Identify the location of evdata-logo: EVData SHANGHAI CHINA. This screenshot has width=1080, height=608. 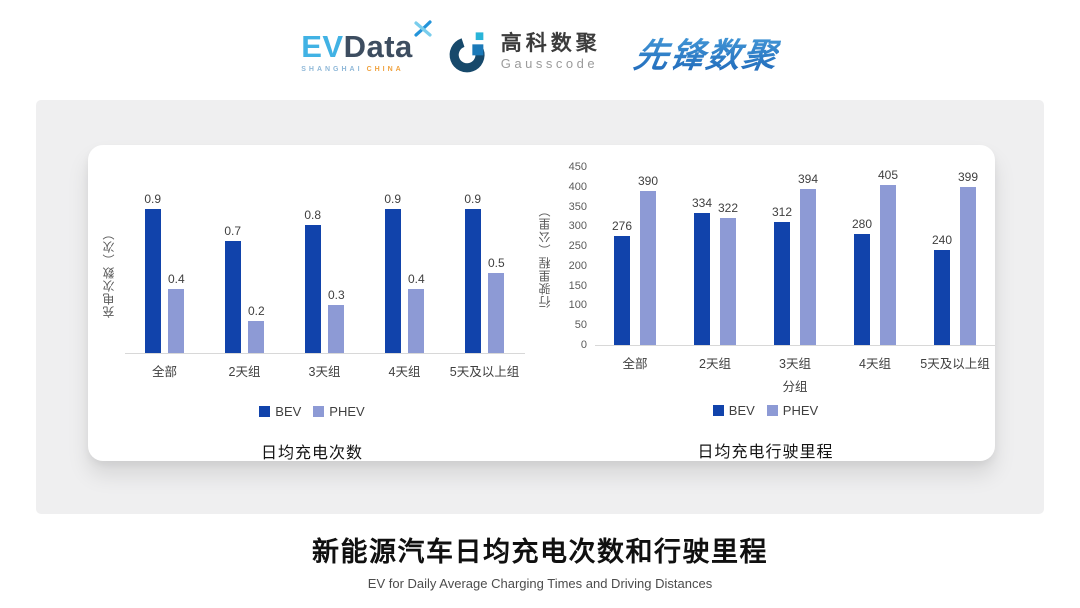
(366, 46).